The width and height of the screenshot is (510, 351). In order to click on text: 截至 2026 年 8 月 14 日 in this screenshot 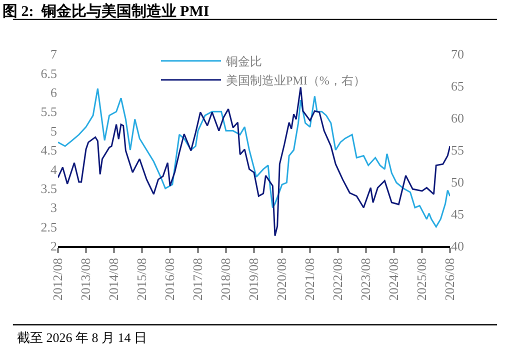, I will do `click(82, 337)`.